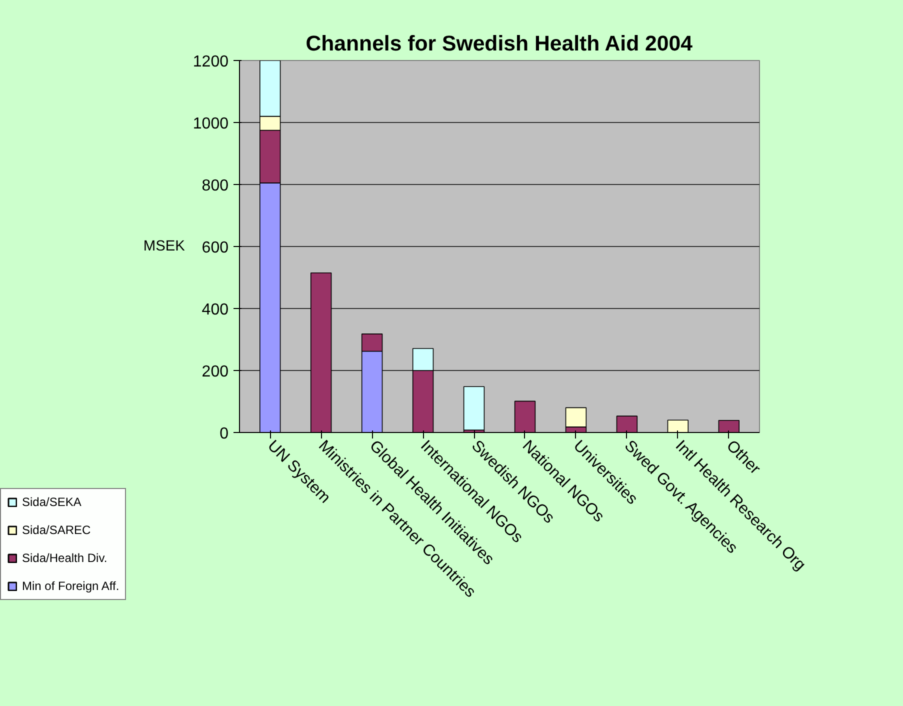 This screenshot has width=903, height=706. Describe the element at coordinates (56, 530) in the screenshot. I see `legend-label: Sida/SAREC` at that location.